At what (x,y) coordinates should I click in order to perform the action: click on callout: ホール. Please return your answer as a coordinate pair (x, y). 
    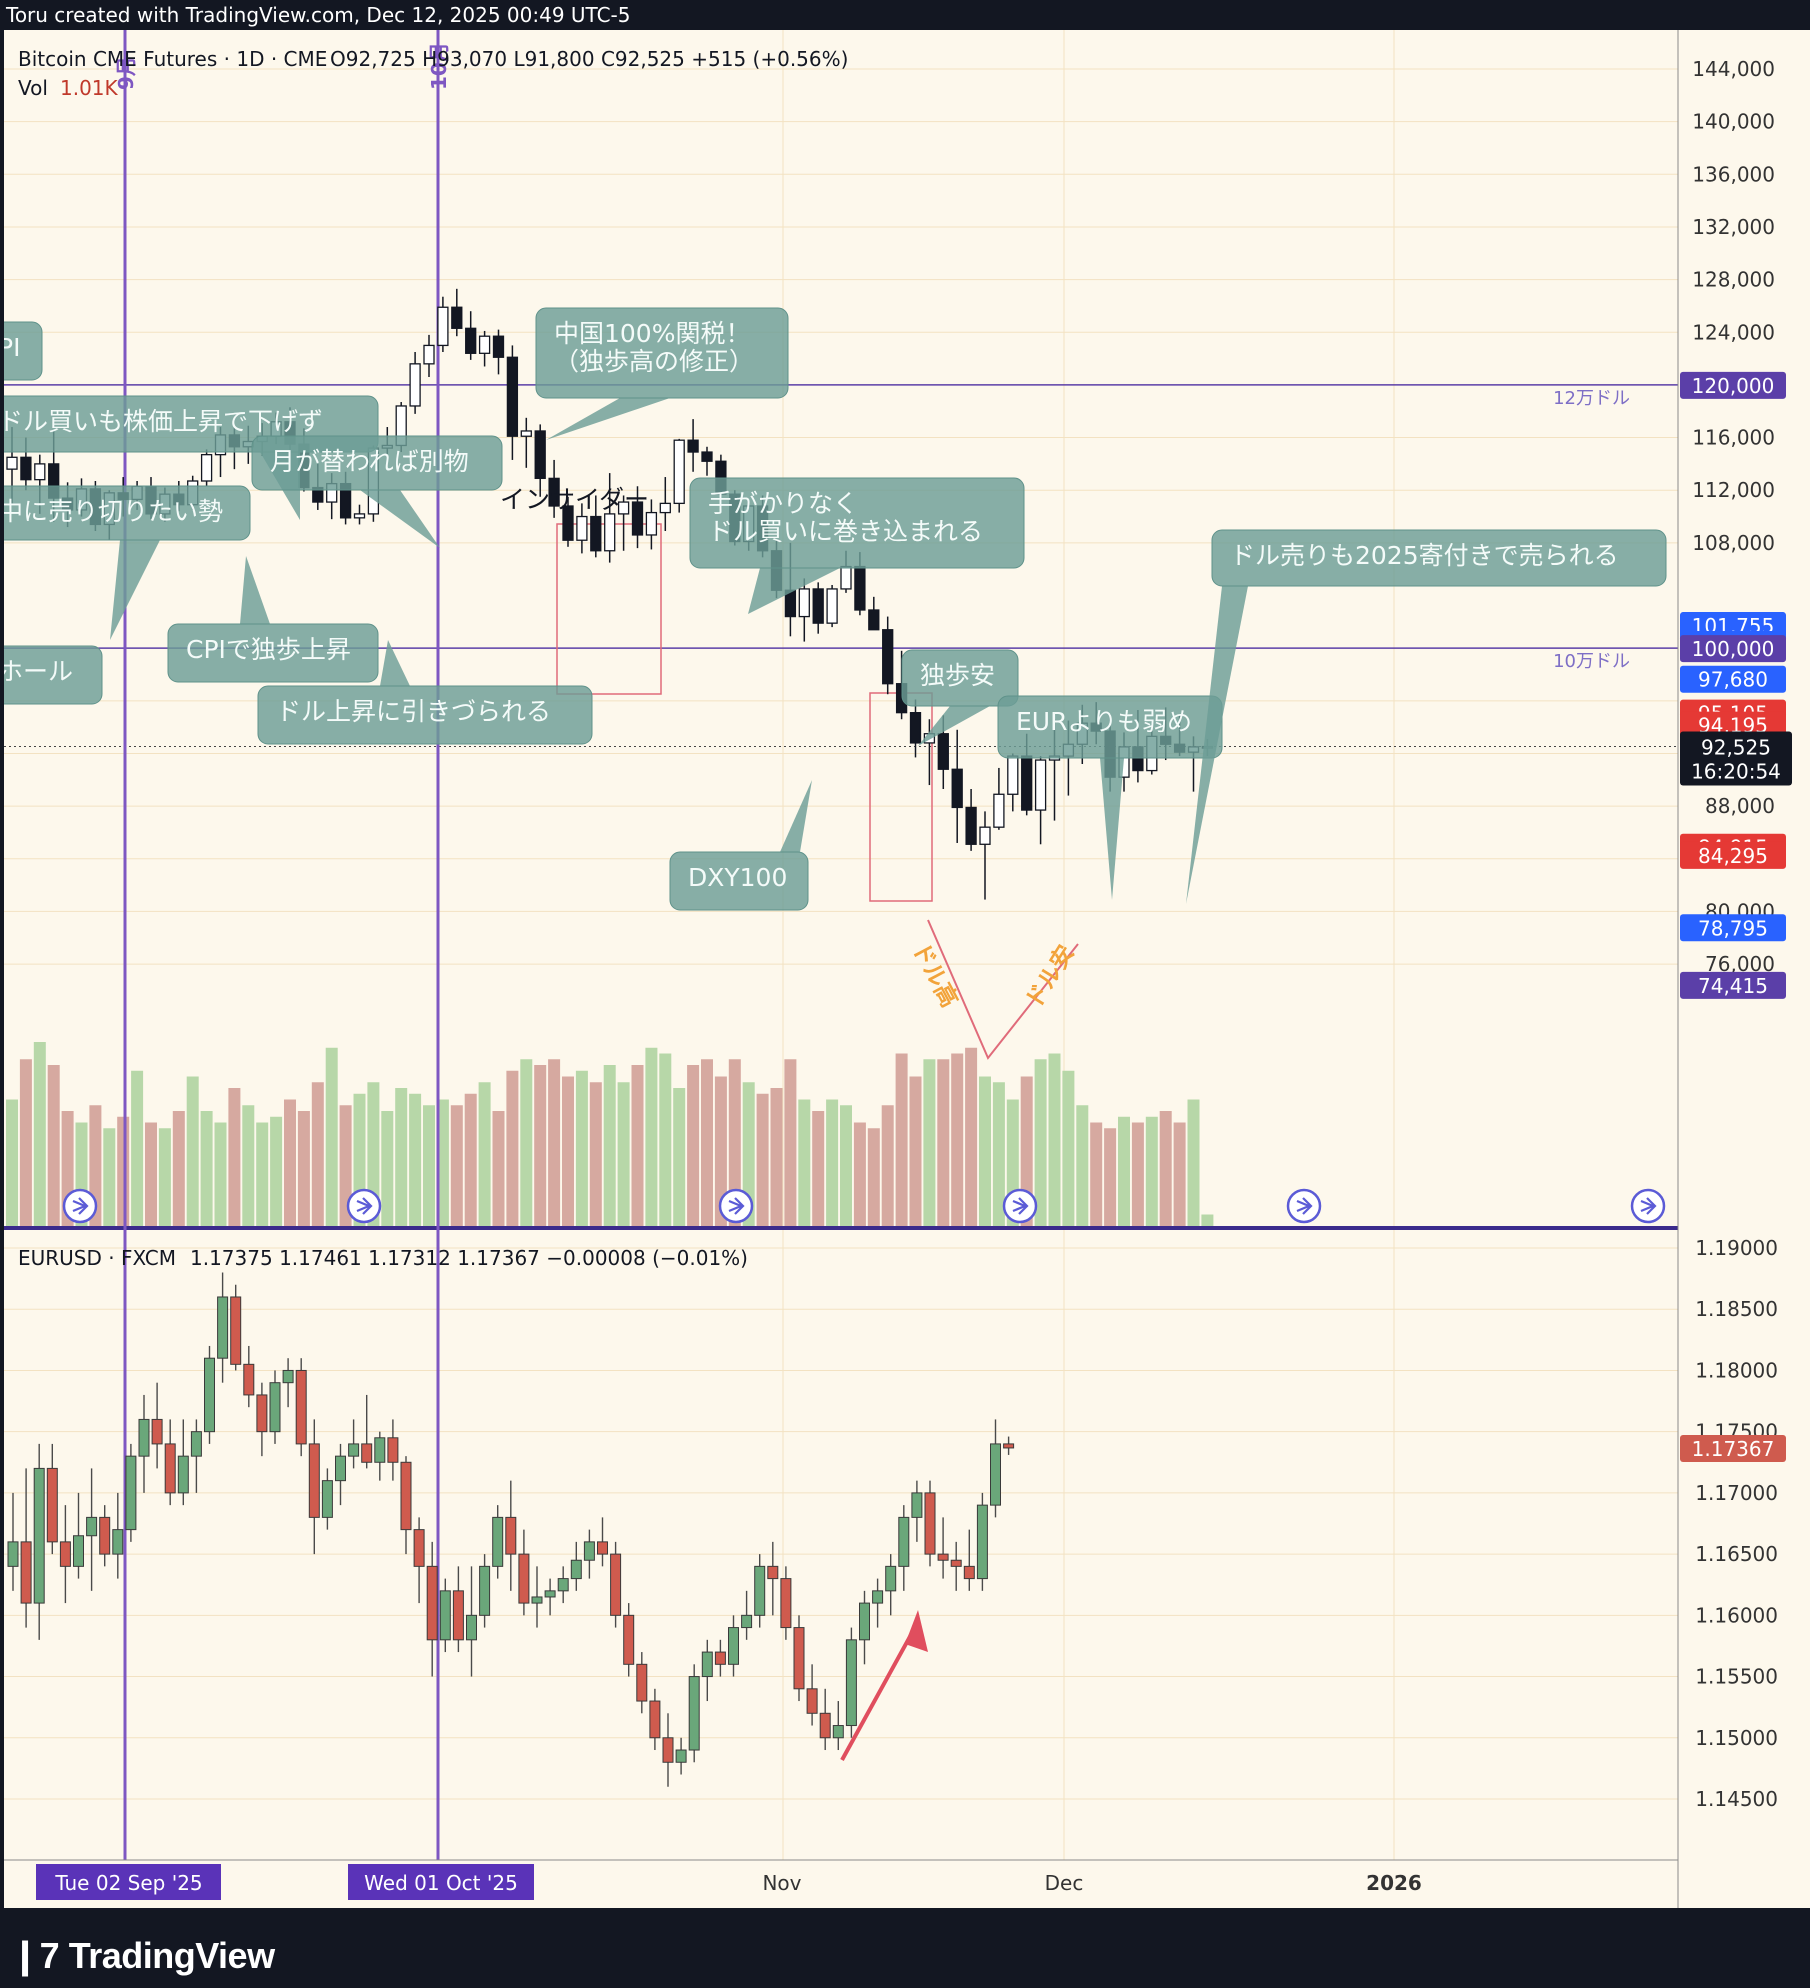
    Looking at the image, I should click on (51, 675).